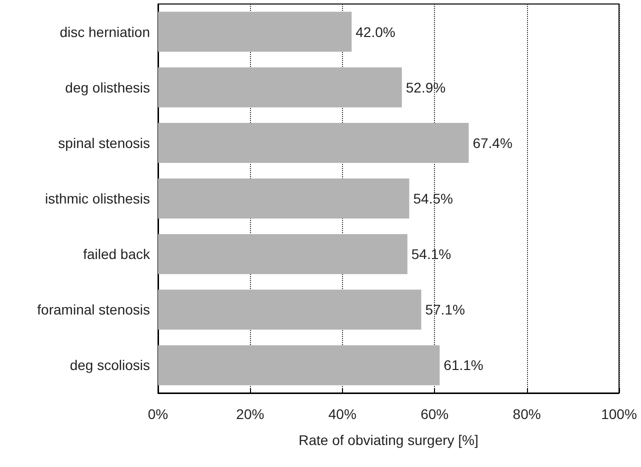 This screenshot has height=467, width=641. Describe the element at coordinates (464, 365) in the screenshot. I see `data-label: 61.1%` at that location.